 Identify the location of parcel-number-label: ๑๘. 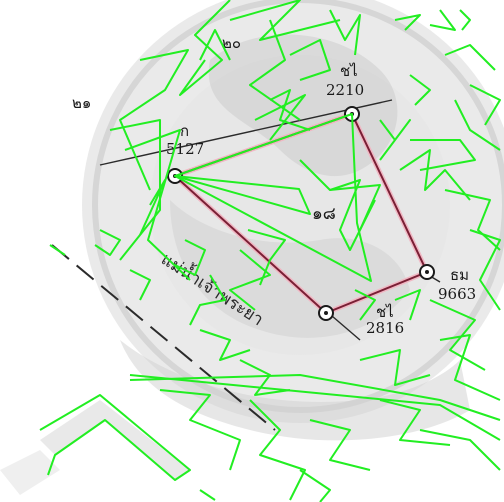
(324, 214).